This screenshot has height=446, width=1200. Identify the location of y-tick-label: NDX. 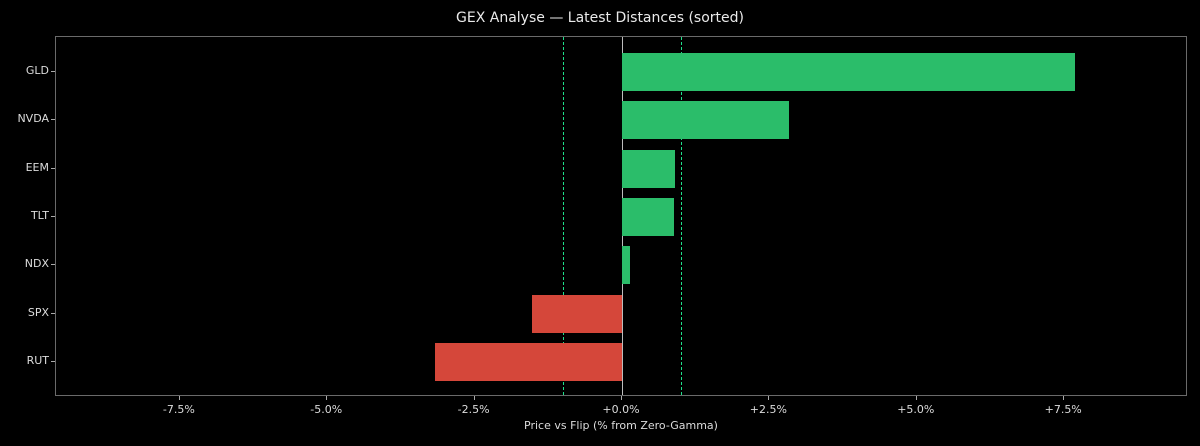
(36, 264).